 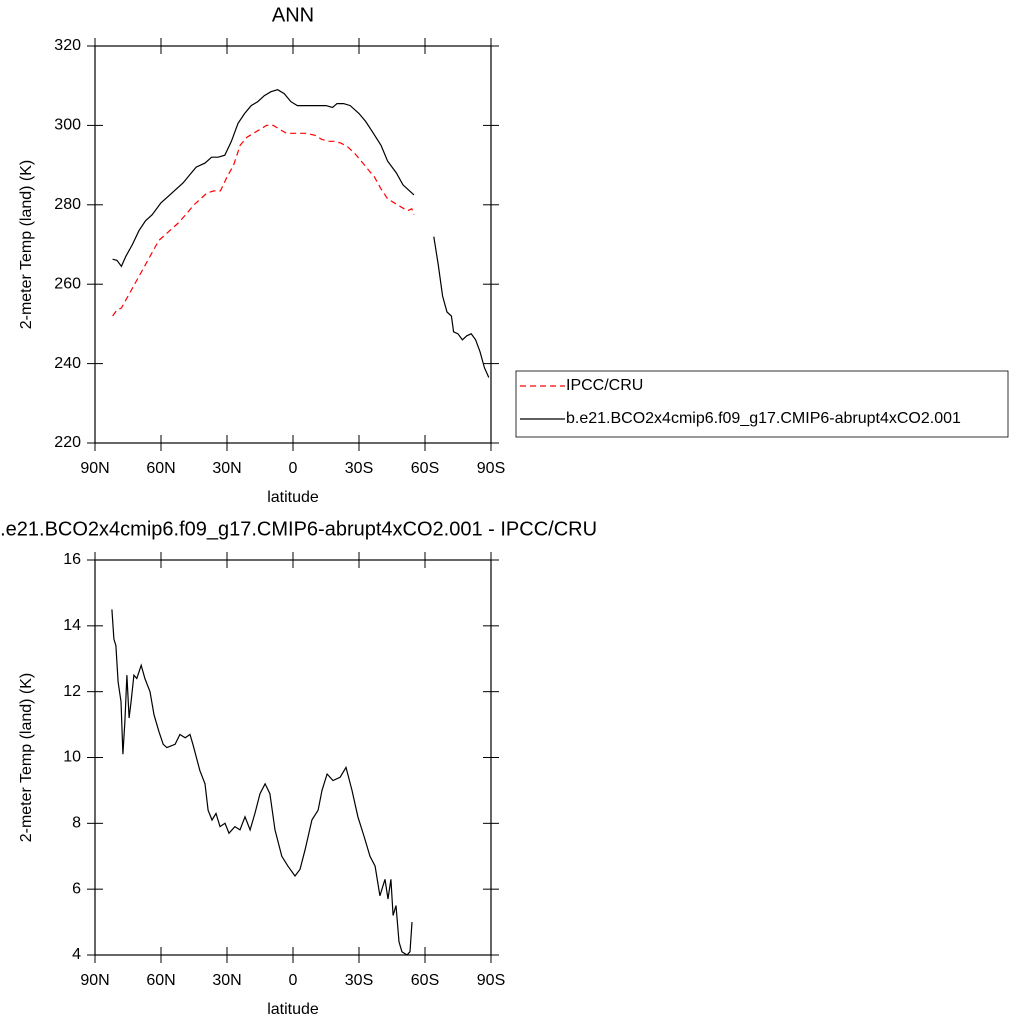 I want to click on y-tick-label: 260, so click(x=67, y=283).